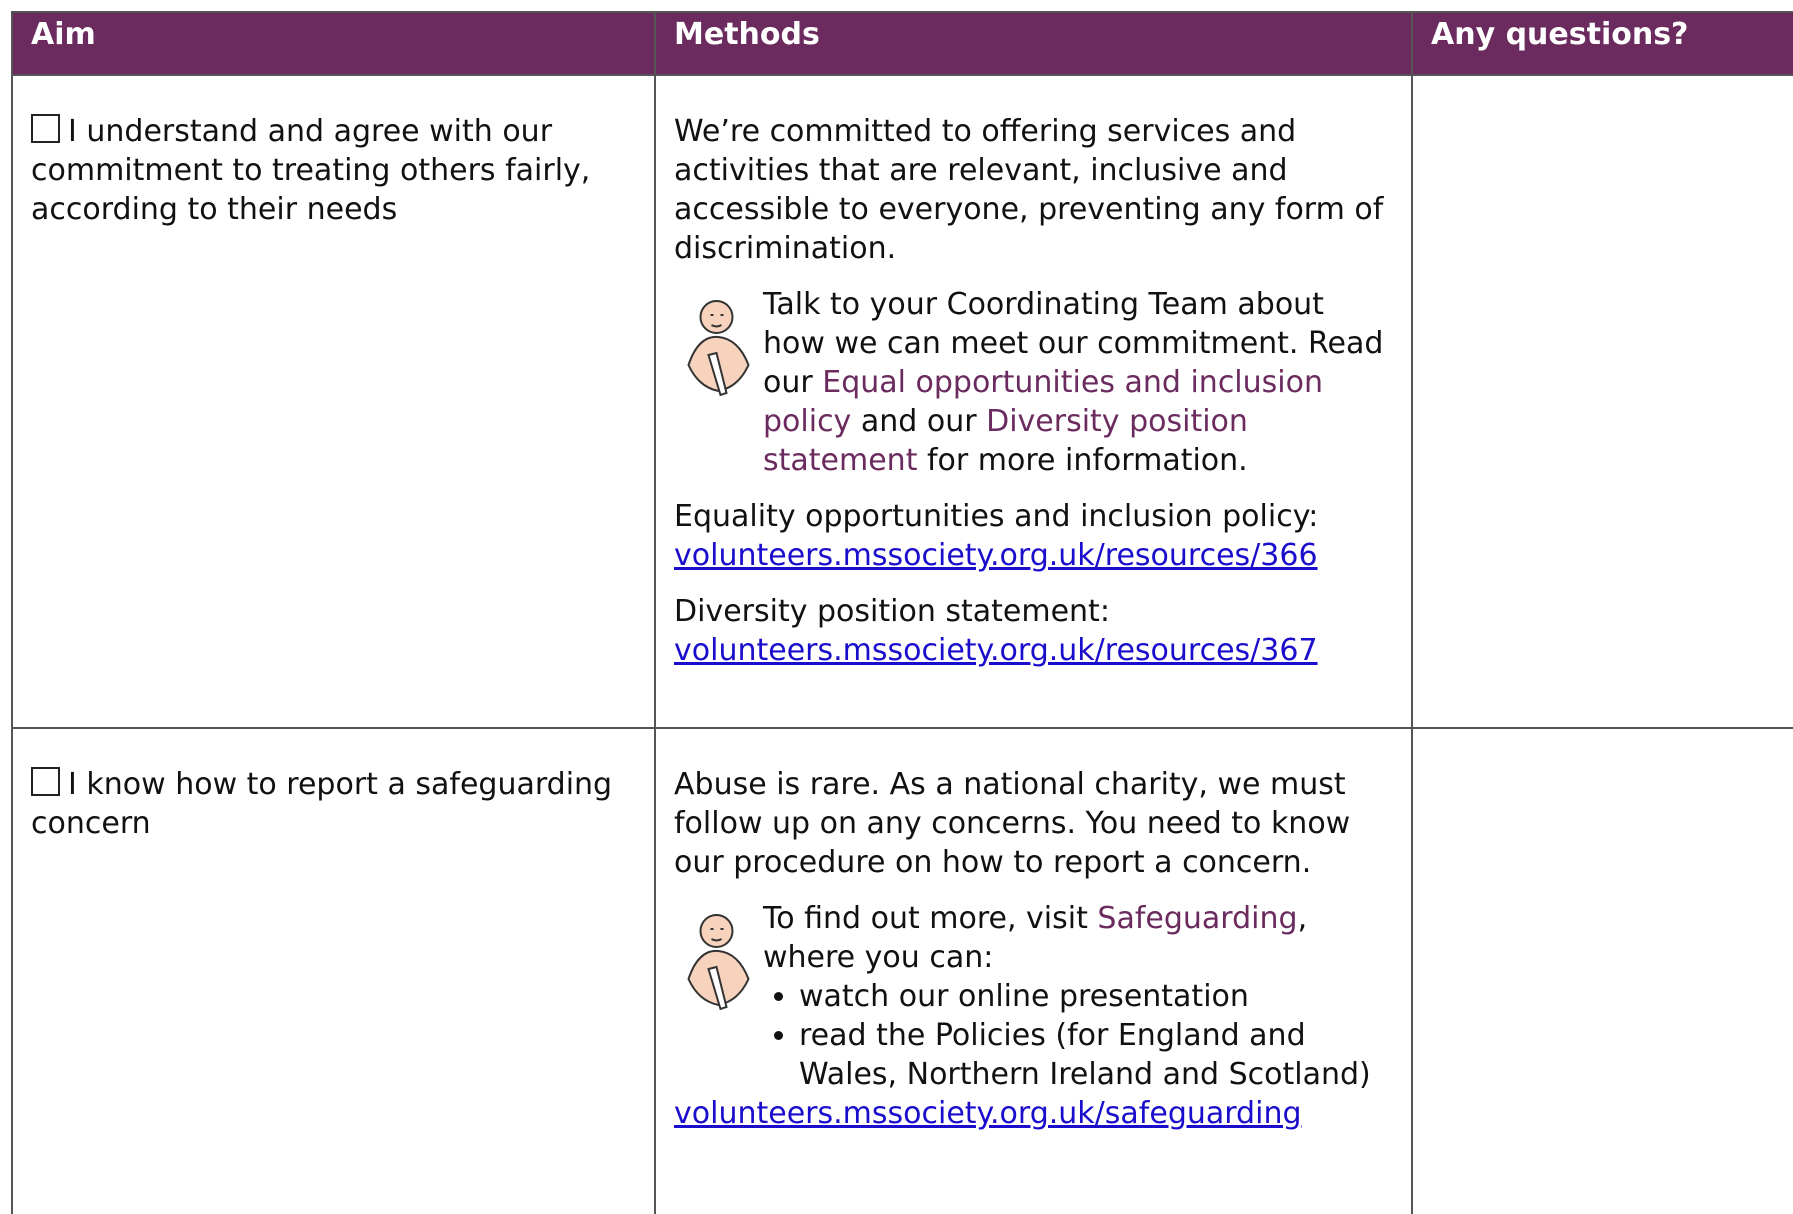 The width and height of the screenshot is (1793, 1214). What do you see at coordinates (1005, 441) in the screenshot?
I see `link: Diversity position statement` at bounding box center [1005, 441].